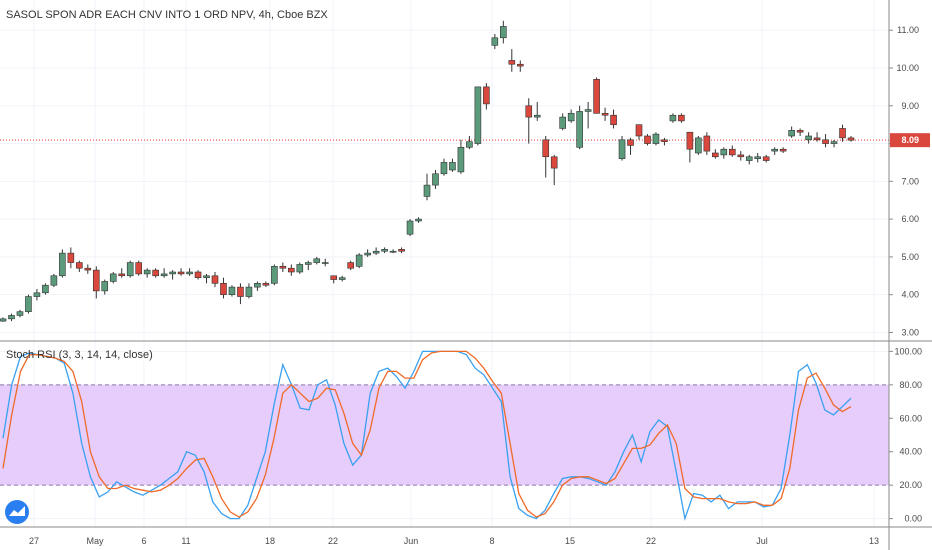 The image size is (932, 550). Describe the element at coordinates (905, 435) in the screenshot. I see `stoch-axis: 0.00 20.00 40.00 60.00 80.00 100.00` at that location.